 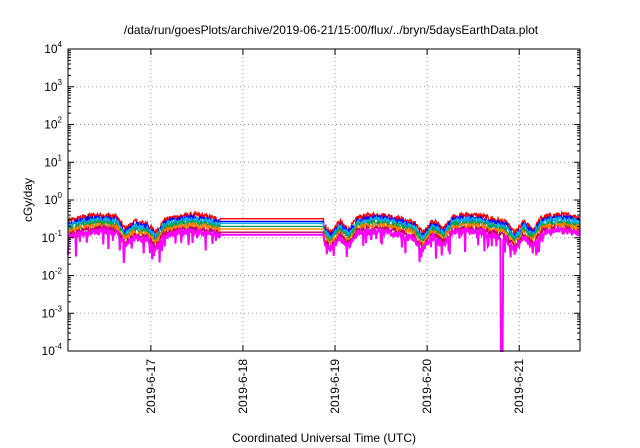 What do you see at coordinates (52, 350) in the screenshot?
I see `y-tick-label: 10⁻⁴` at bounding box center [52, 350].